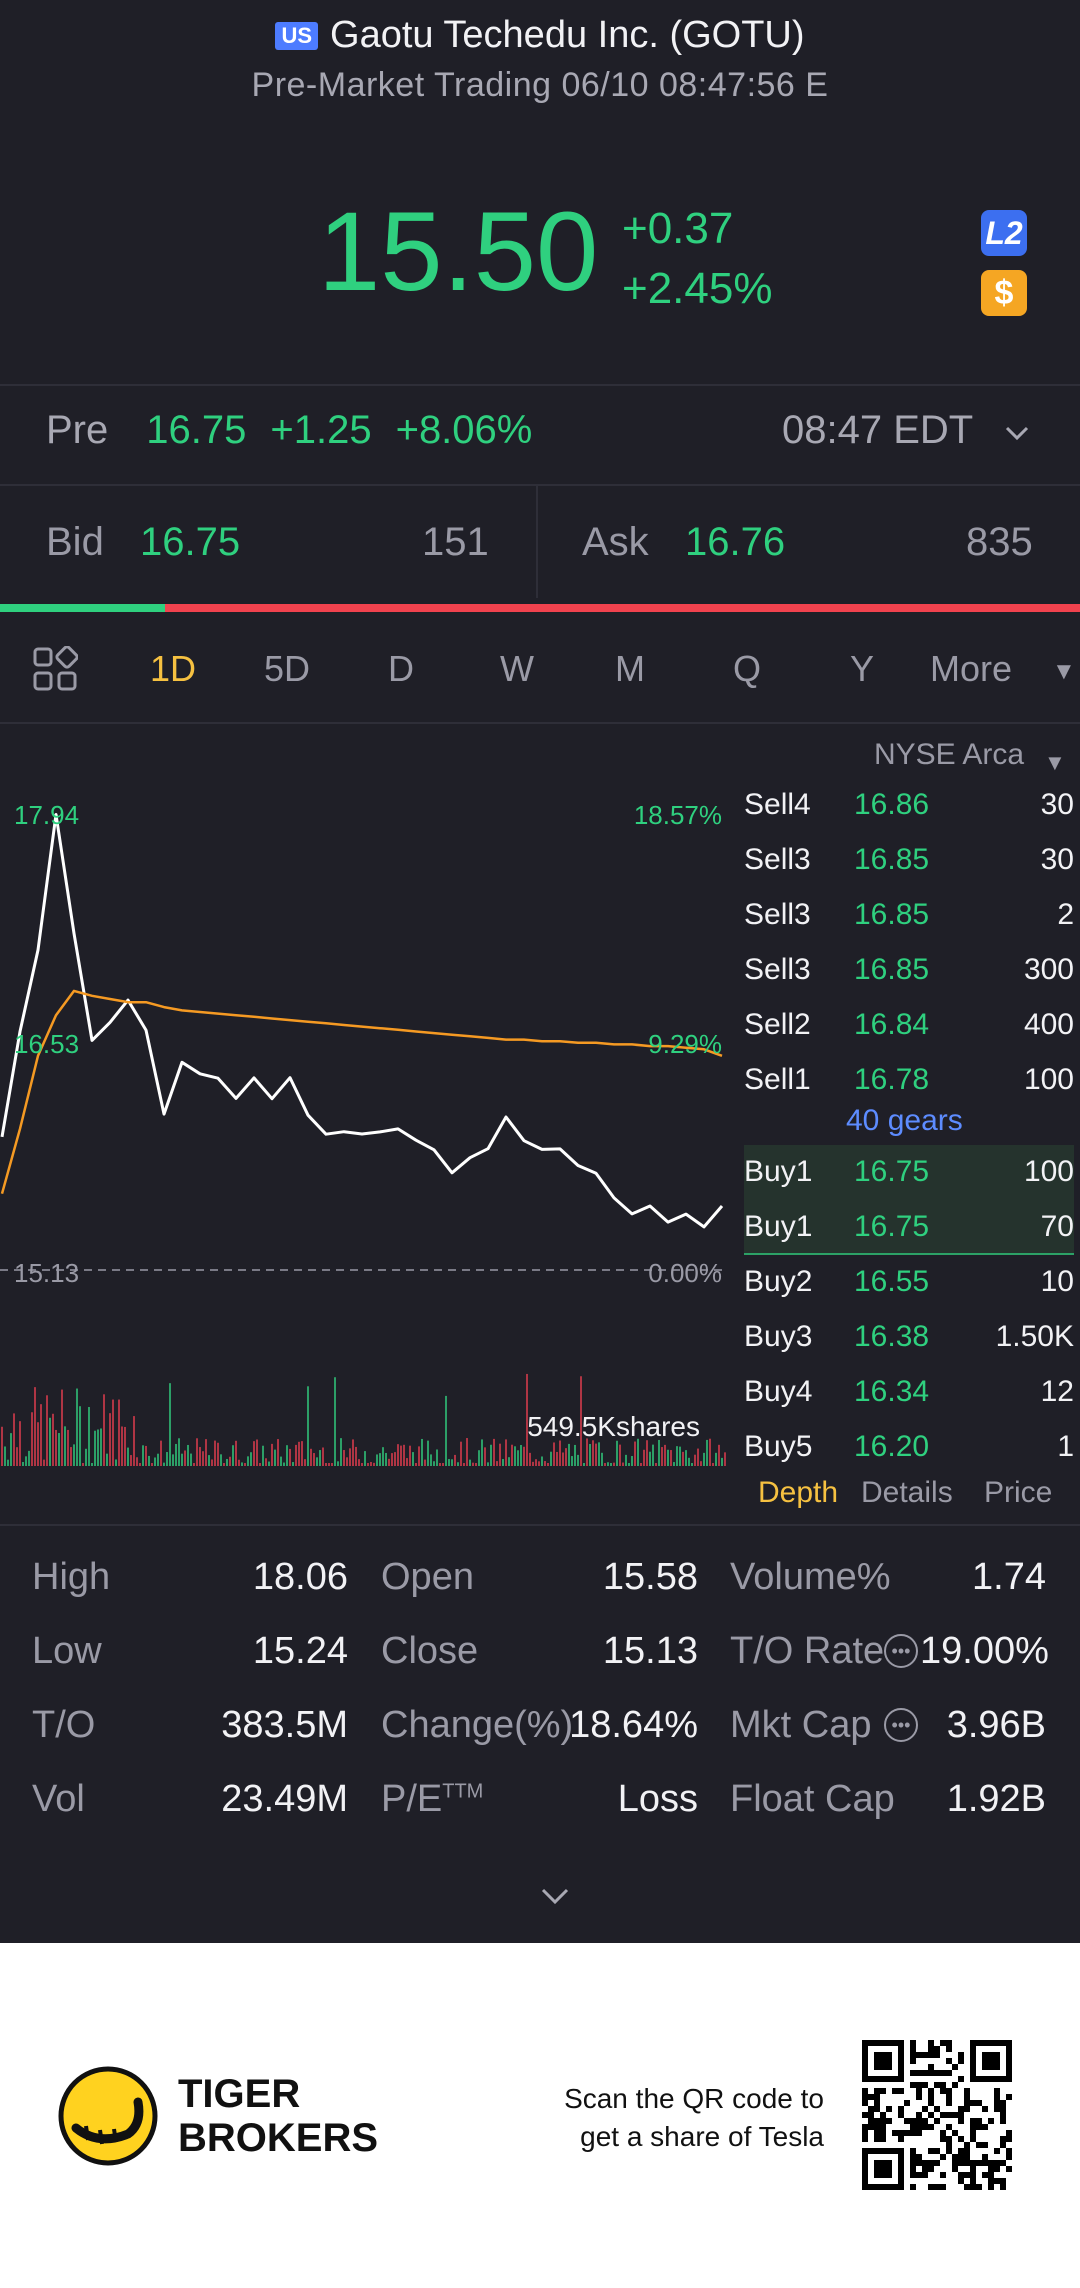 The height and width of the screenshot is (2288, 1080). What do you see at coordinates (297, 35) in the screenshot?
I see `market-badge: US` at bounding box center [297, 35].